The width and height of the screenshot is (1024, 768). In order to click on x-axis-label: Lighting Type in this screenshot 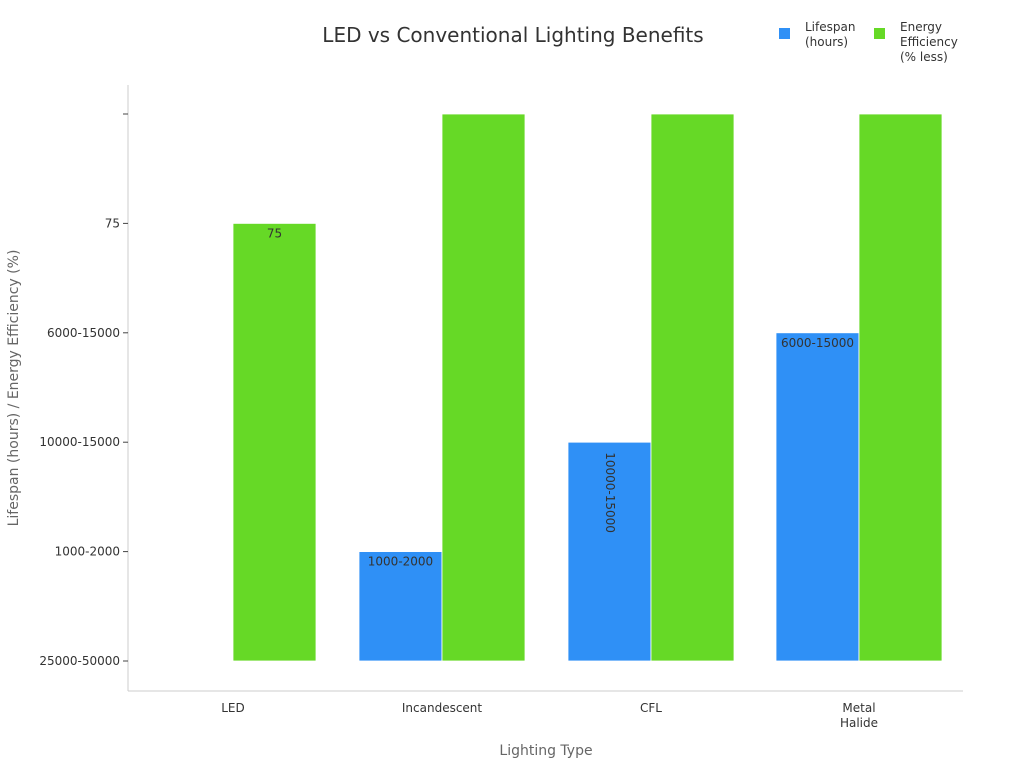, I will do `click(545, 751)`.